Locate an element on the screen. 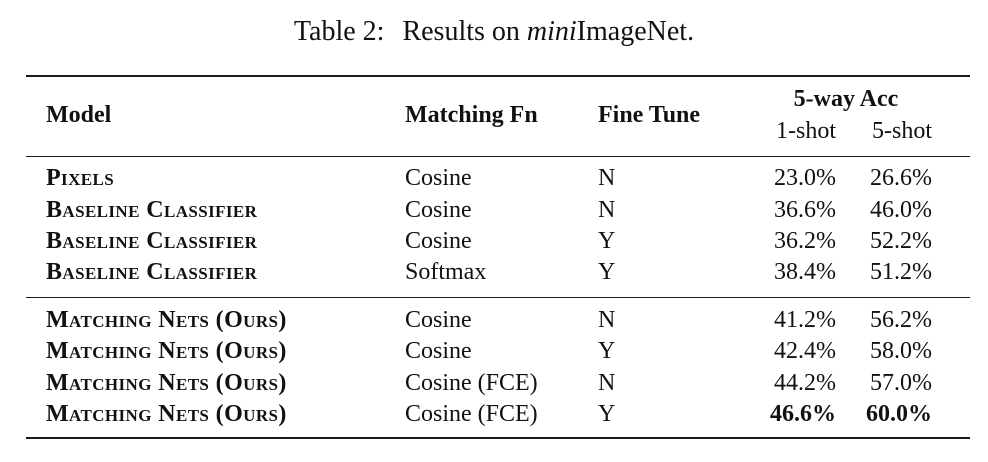 The width and height of the screenshot is (988, 462). header-5way-acc: 5-way Acc is located at coordinates (846, 99).